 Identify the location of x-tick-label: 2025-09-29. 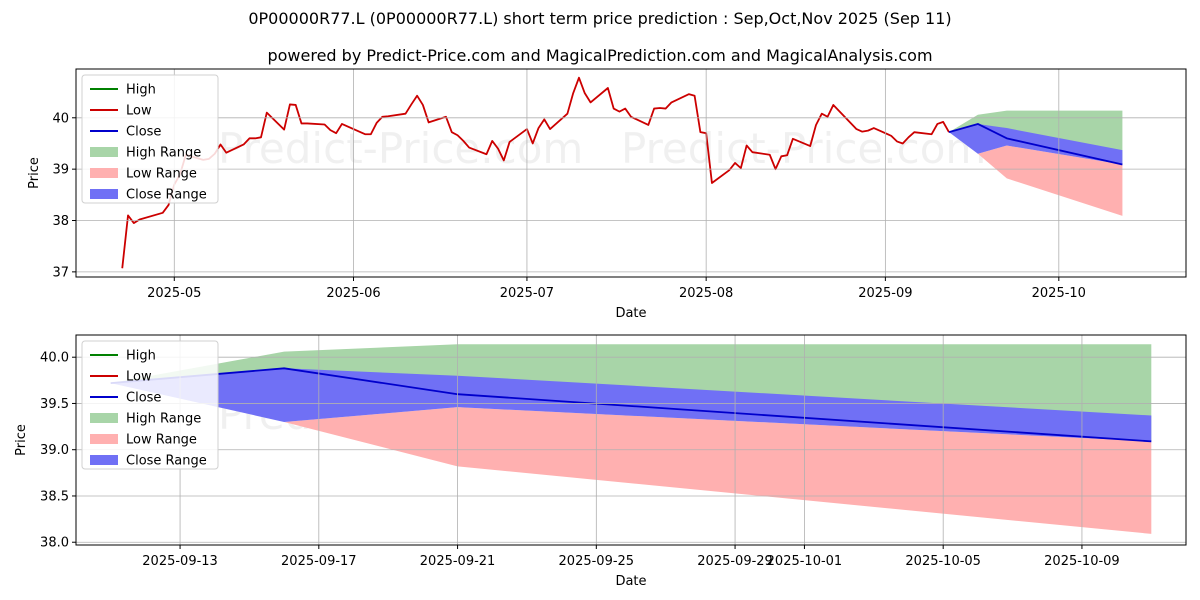
(735, 561).